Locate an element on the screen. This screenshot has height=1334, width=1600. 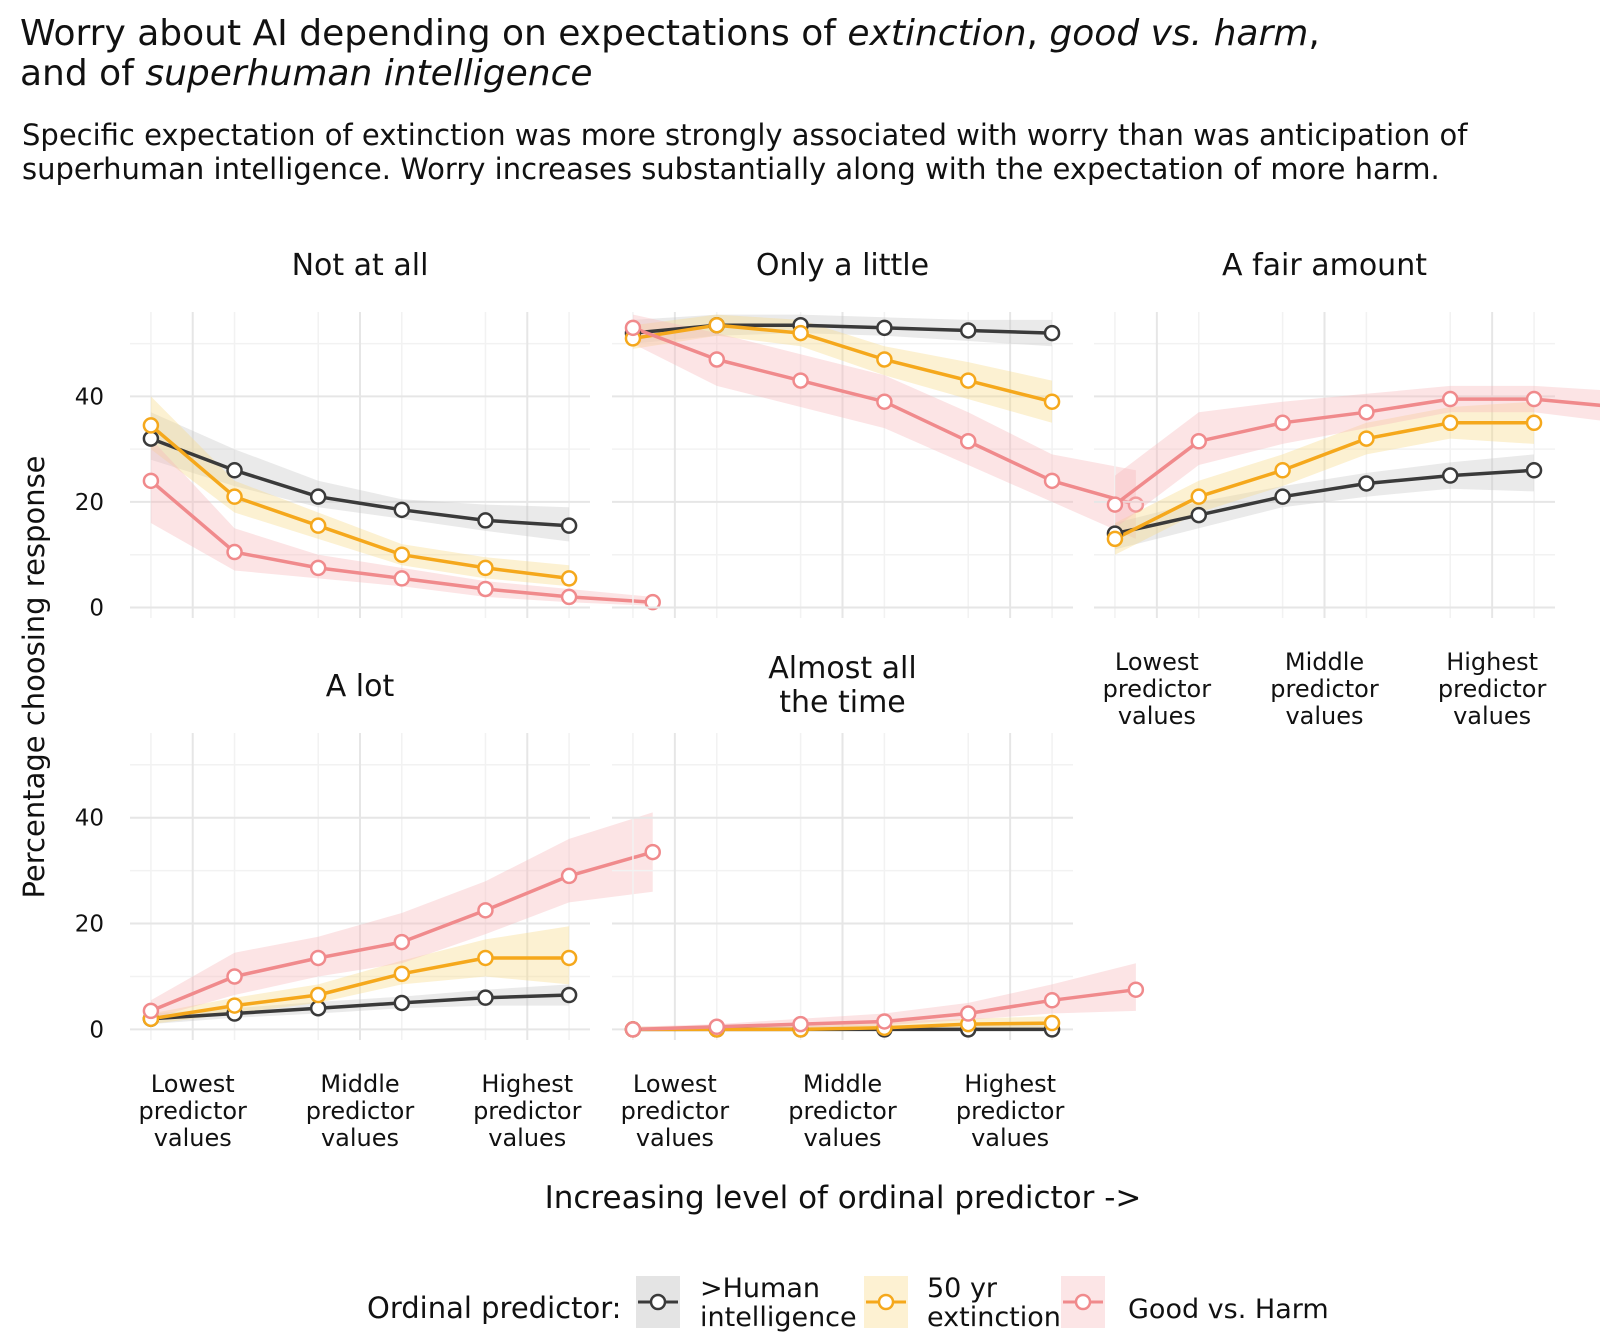
legend-title: Ordinal predictor: is located at coordinates (494, 1308).